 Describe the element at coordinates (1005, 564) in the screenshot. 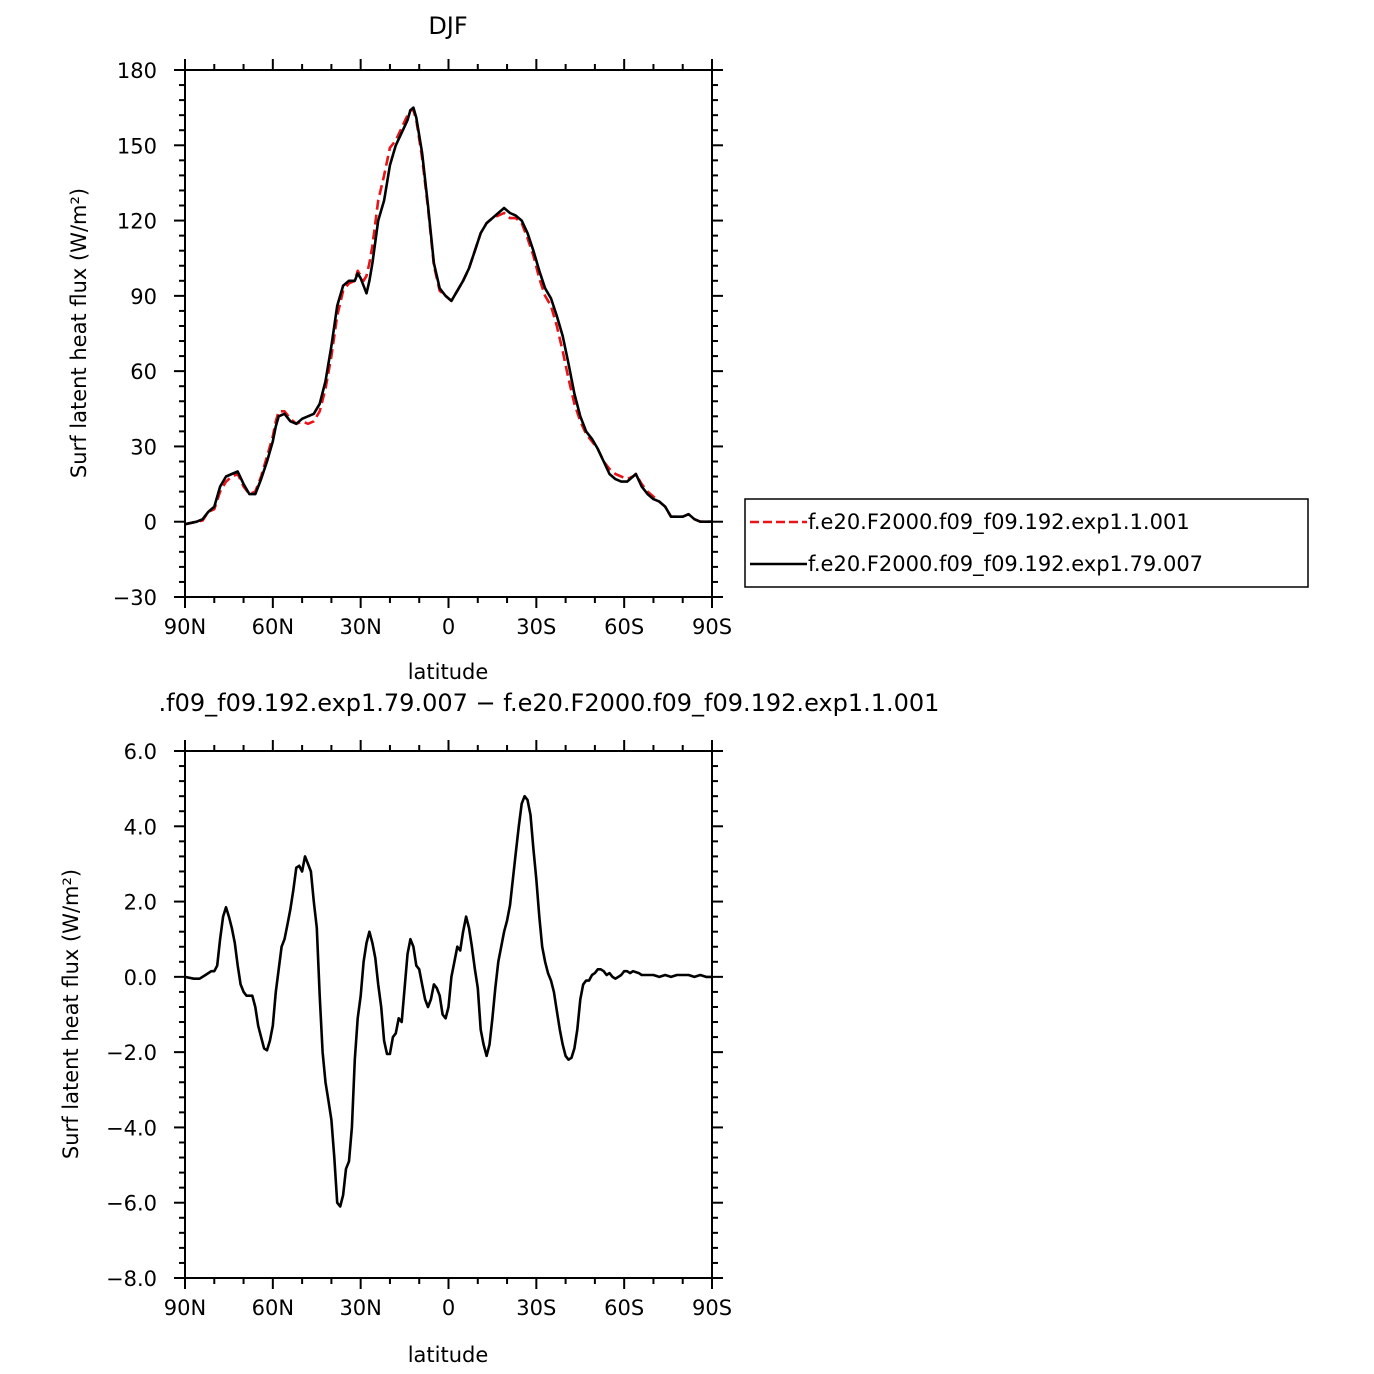

I see `legend-entry-2: f.e20.F2000.f09_f09.192.exp1.79.007` at that location.